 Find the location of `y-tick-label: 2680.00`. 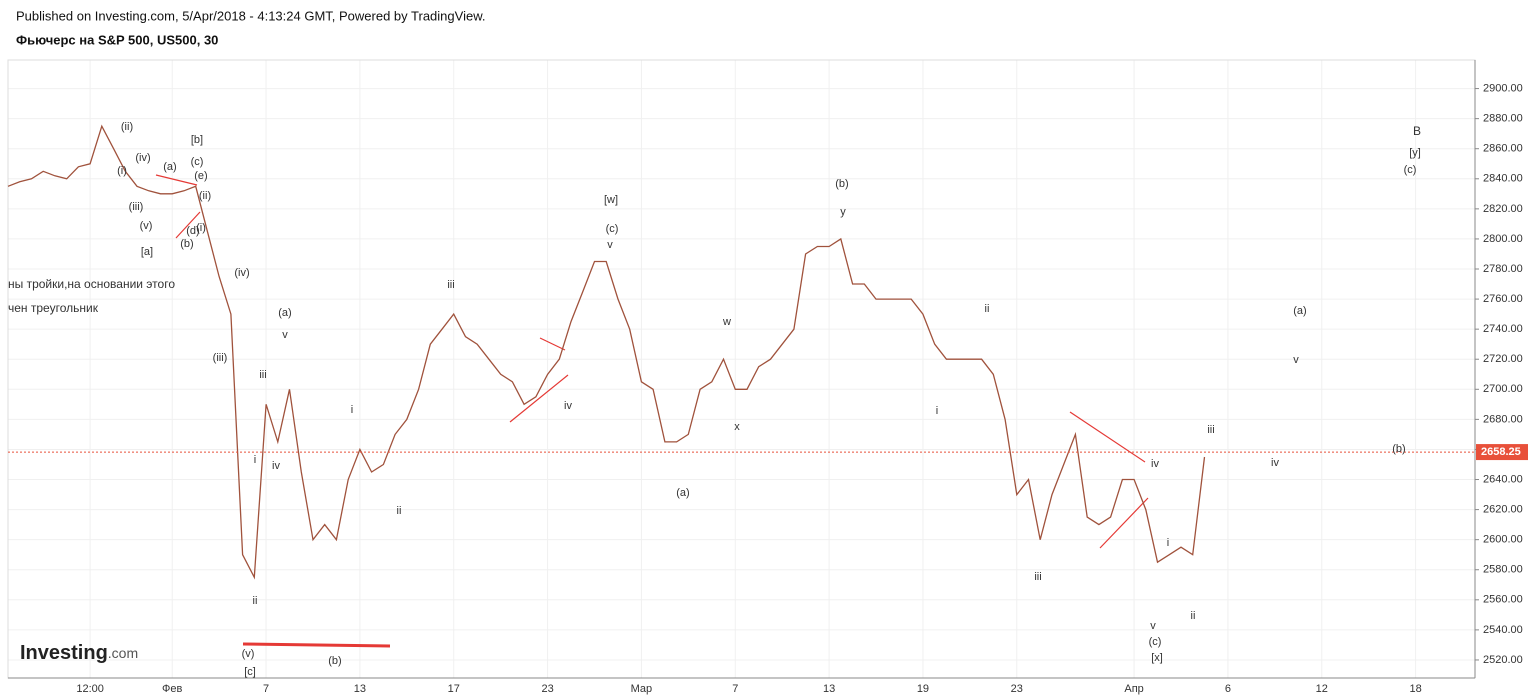

y-tick-label: 2680.00 is located at coordinates (1503, 419).